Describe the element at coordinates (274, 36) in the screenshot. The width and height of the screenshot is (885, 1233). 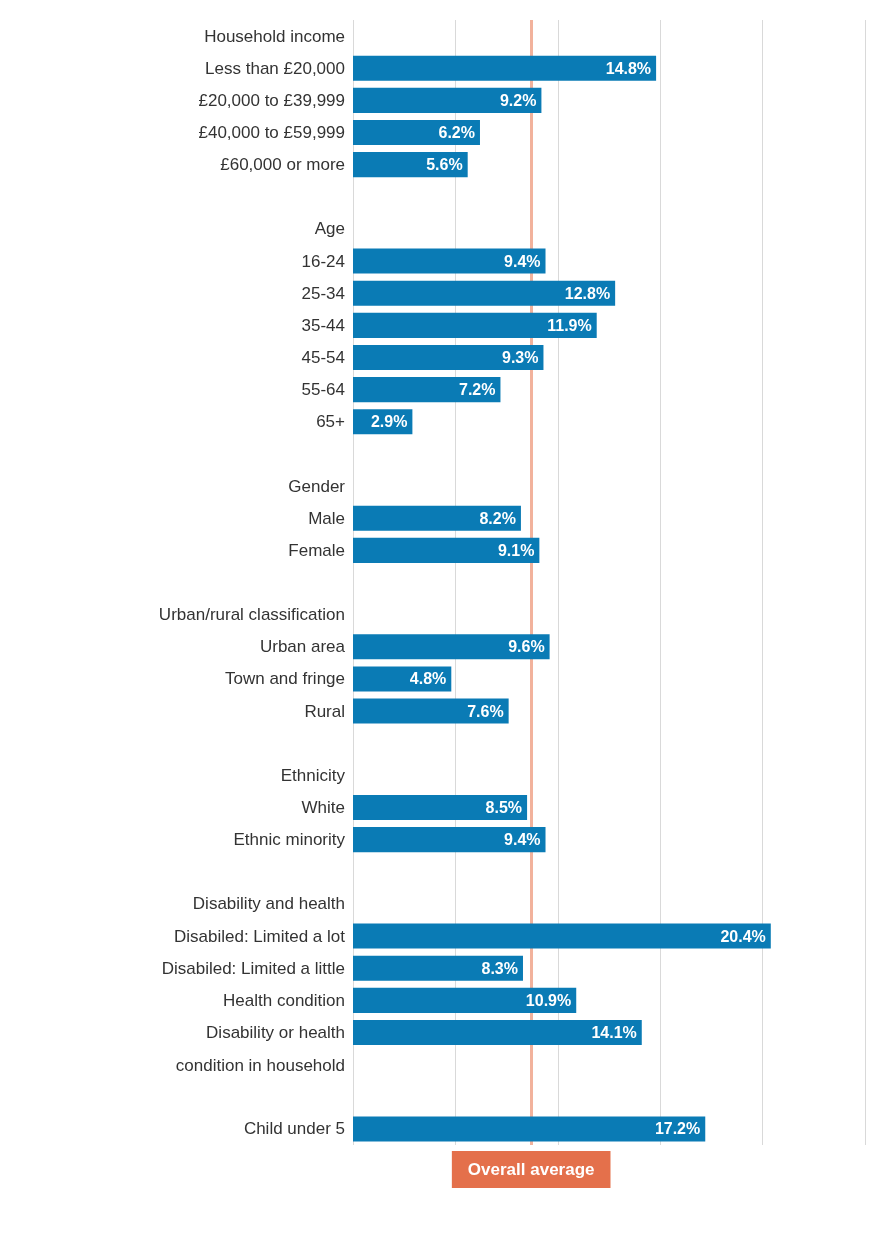
I see `y-tick-label: Household income` at that location.